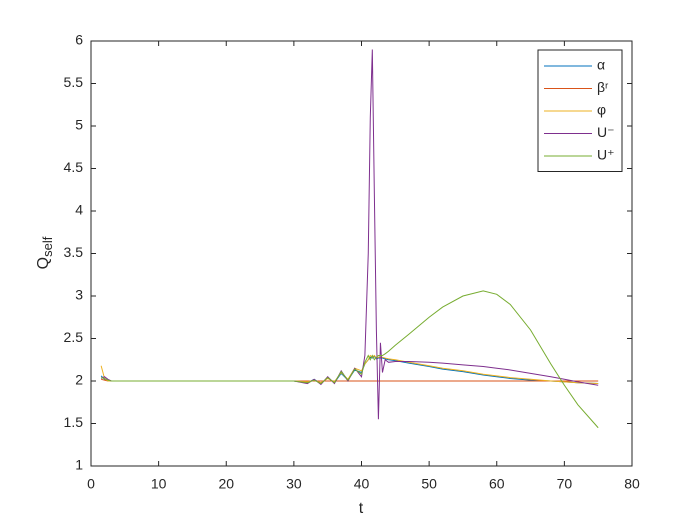  What do you see at coordinates (497, 484) in the screenshot?
I see `x-tick-label: 60` at bounding box center [497, 484].